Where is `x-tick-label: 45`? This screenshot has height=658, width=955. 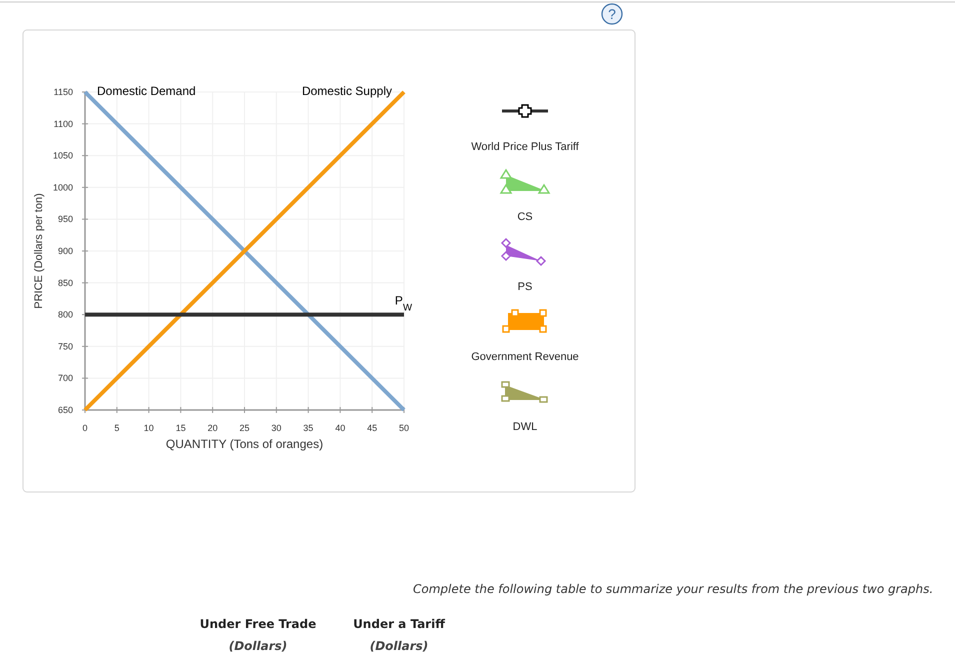 x-tick-label: 45 is located at coordinates (372, 428).